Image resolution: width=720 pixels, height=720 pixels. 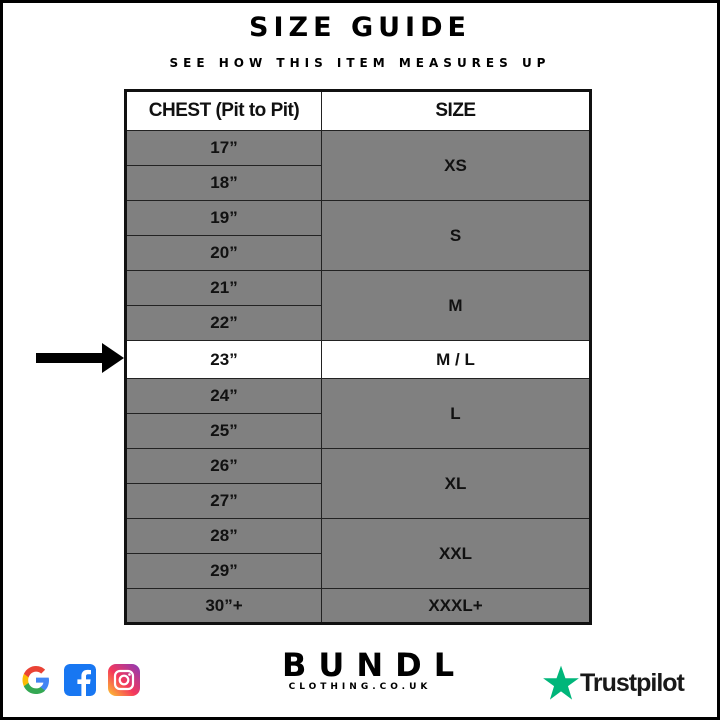 What do you see at coordinates (223, 606) in the screenshot?
I see `chest-cell: 30”+` at bounding box center [223, 606].